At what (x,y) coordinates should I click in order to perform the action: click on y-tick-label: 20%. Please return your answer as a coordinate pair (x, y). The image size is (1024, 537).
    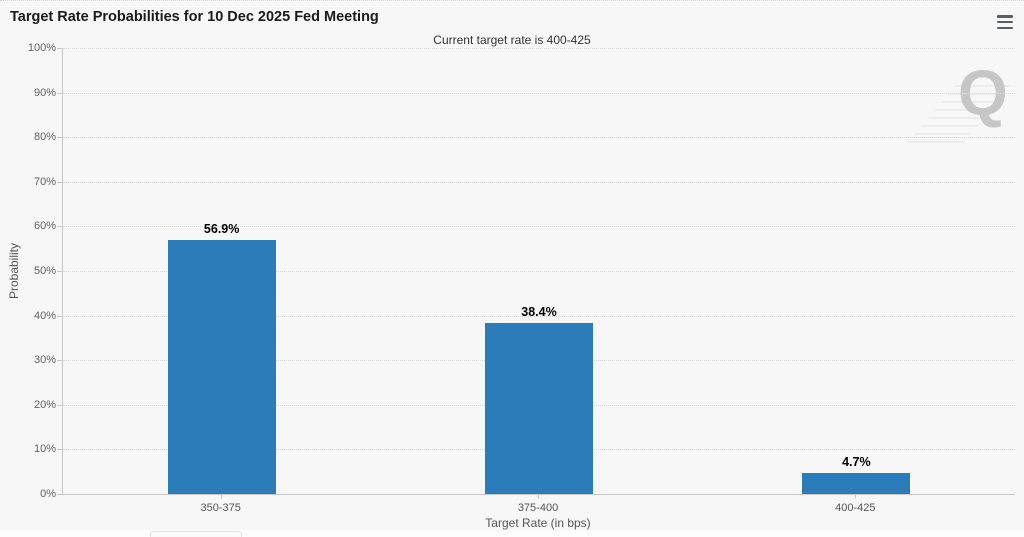
    Looking at the image, I should click on (44, 404).